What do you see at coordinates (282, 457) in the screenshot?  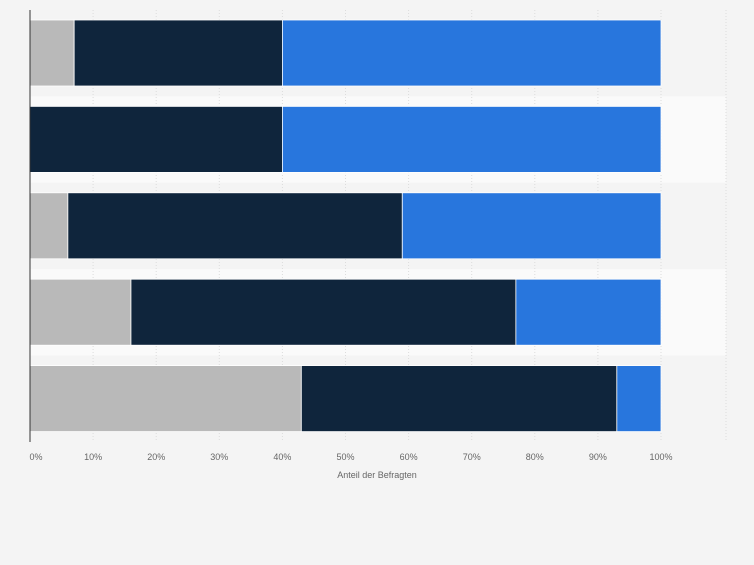 I see `x-tick-label: 40%` at bounding box center [282, 457].